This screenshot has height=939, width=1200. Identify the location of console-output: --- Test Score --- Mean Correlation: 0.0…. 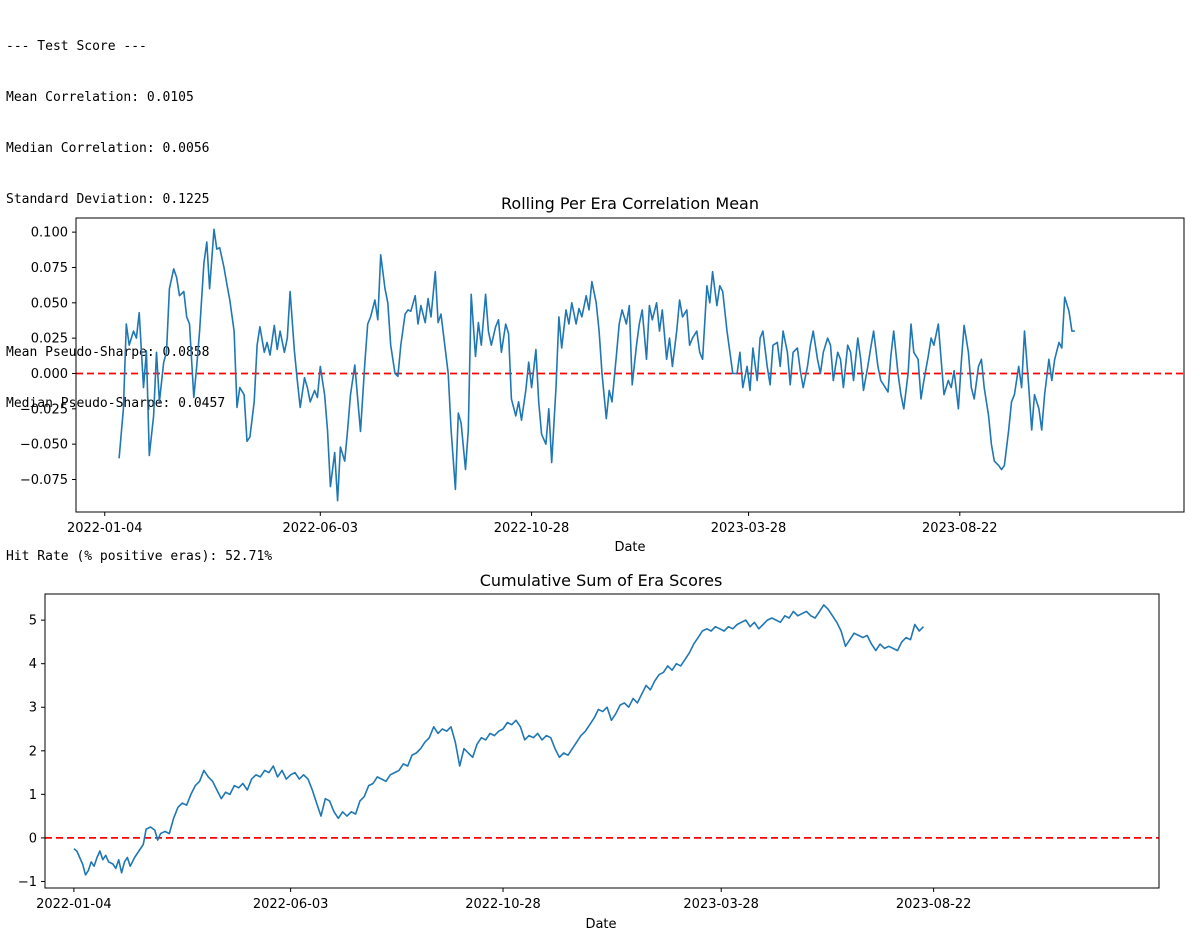
(139, 293).